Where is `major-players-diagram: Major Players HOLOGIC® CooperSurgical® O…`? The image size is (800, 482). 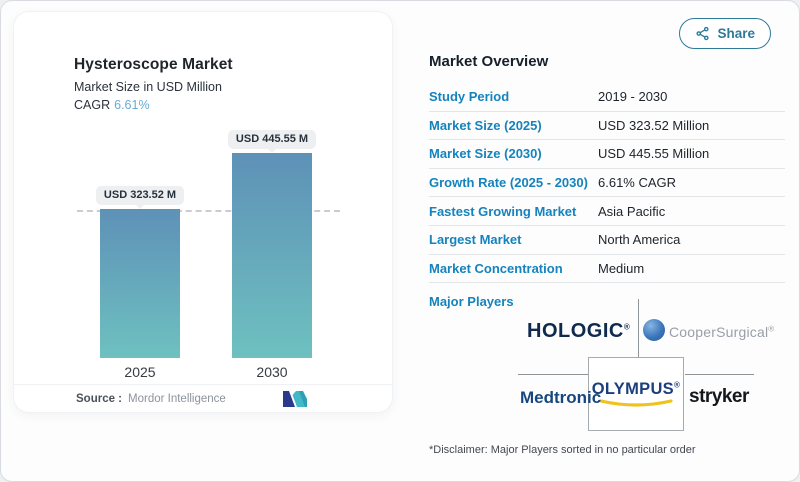
major-players-diagram: Major Players HOLOGIC® CooperSurgical® O… is located at coordinates (607, 362).